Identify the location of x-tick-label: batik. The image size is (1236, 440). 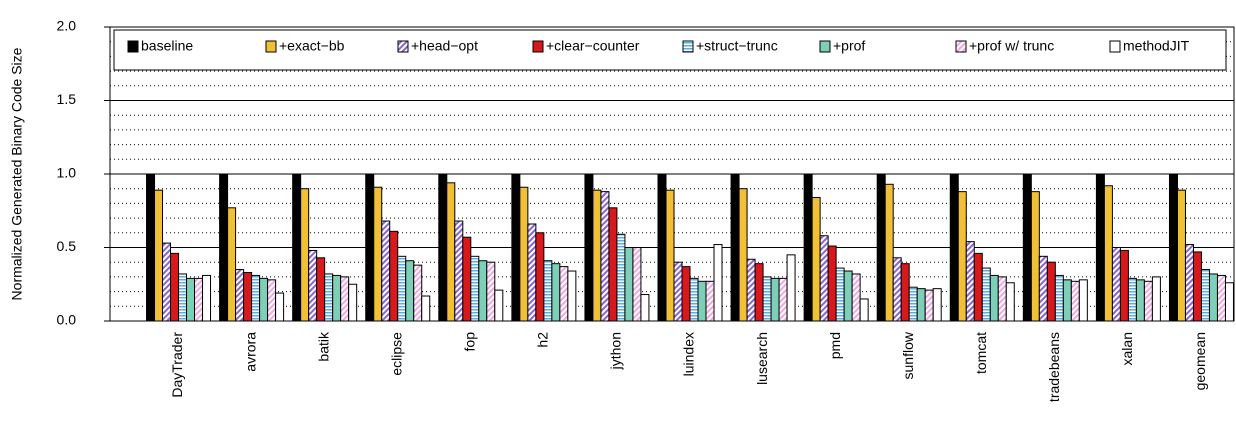
(323, 346).